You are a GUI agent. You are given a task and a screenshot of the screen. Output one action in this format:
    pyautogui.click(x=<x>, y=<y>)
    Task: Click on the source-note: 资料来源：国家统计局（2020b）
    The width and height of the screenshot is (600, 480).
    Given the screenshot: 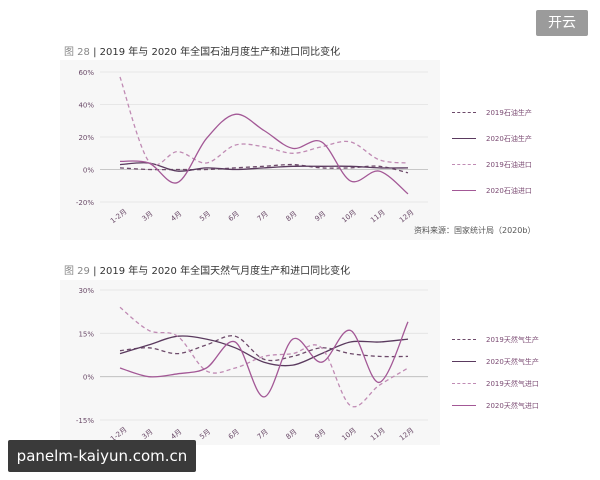 What is the action you would take?
    pyautogui.click(x=475, y=230)
    